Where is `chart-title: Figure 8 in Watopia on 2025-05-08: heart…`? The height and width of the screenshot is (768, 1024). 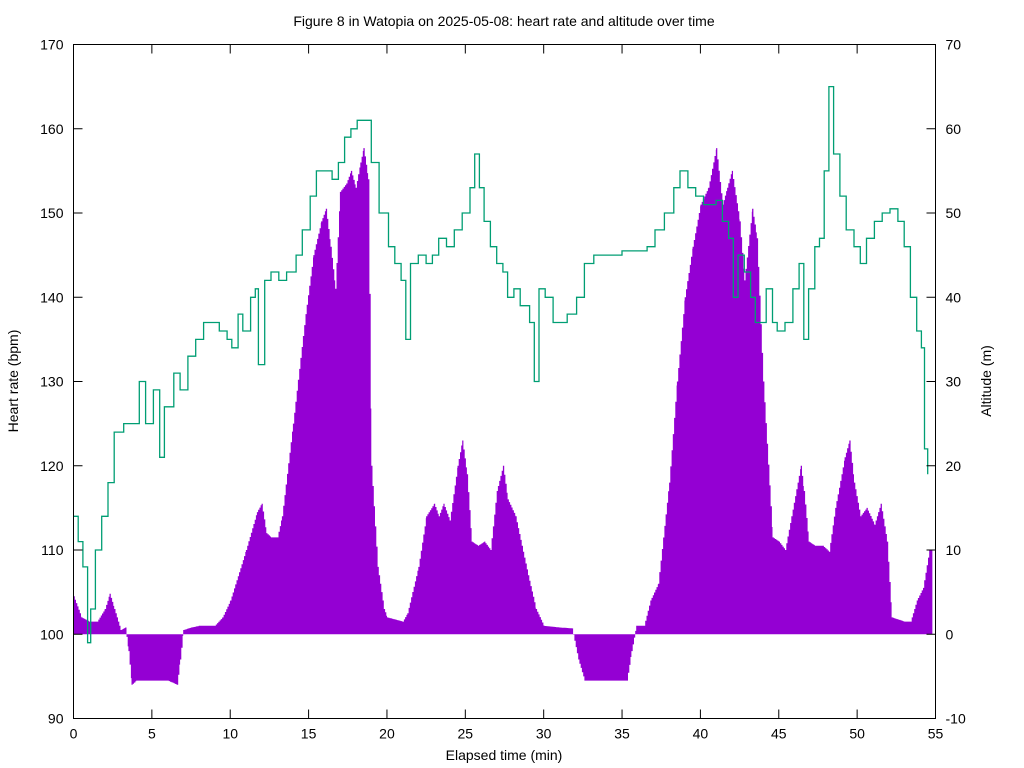 chart-title: Figure 8 in Watopia on 2025-05-08: heart… is located at coordinates (503, 21).